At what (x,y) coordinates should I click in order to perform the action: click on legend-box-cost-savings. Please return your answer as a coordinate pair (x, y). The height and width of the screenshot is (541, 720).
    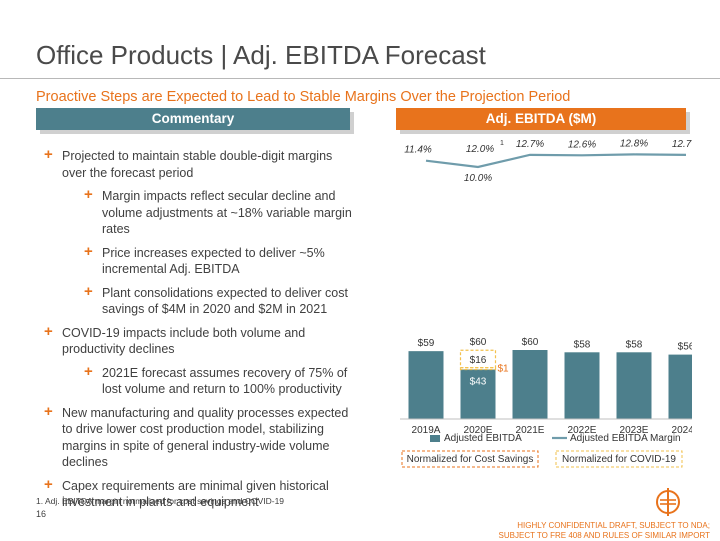
    Looking at the image, I should click on (470, 459).